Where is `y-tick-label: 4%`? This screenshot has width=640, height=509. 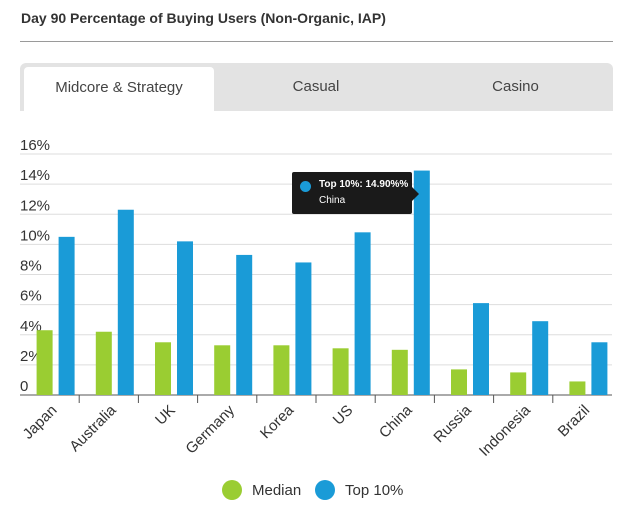 y-tick-label: 4% is located at coordinates (31, 326).